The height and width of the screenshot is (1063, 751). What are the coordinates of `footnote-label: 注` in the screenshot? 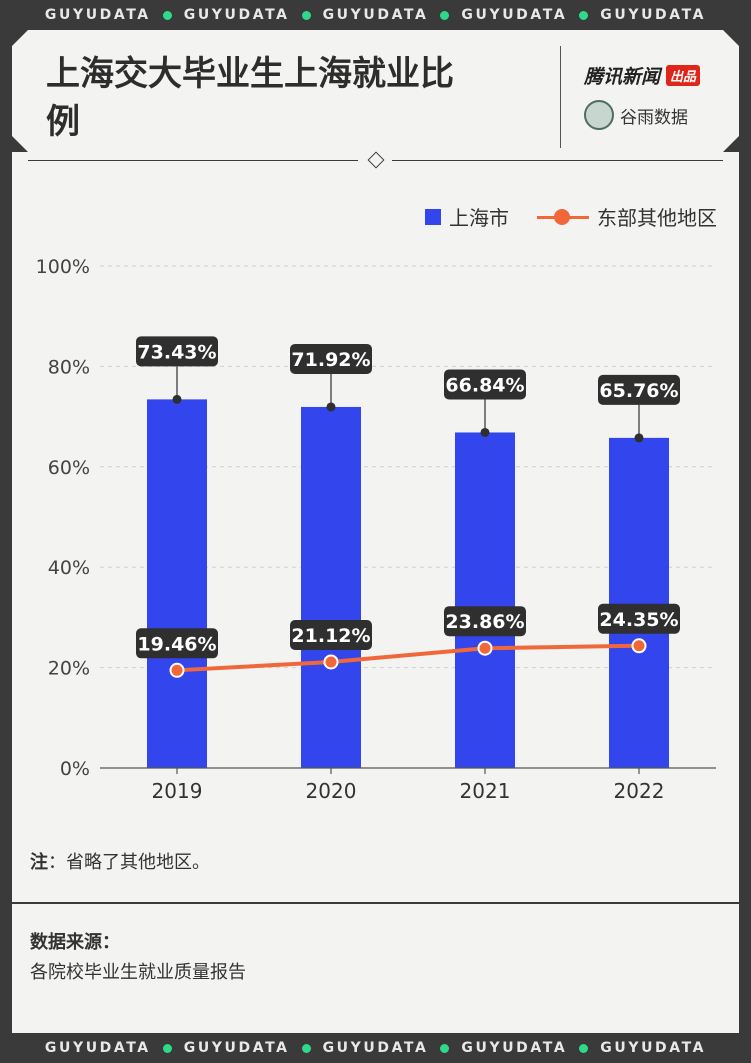 It's located at (39, 862).